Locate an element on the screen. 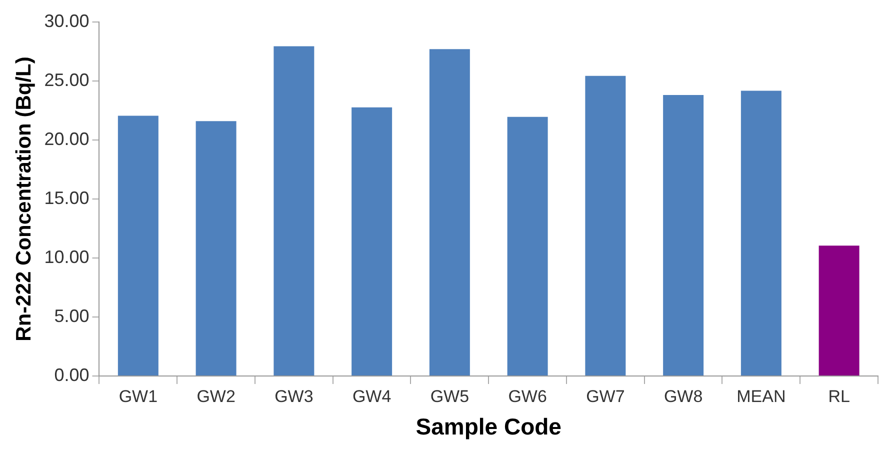  x-tick-label: GW1 is located at coordinates (138, 396).